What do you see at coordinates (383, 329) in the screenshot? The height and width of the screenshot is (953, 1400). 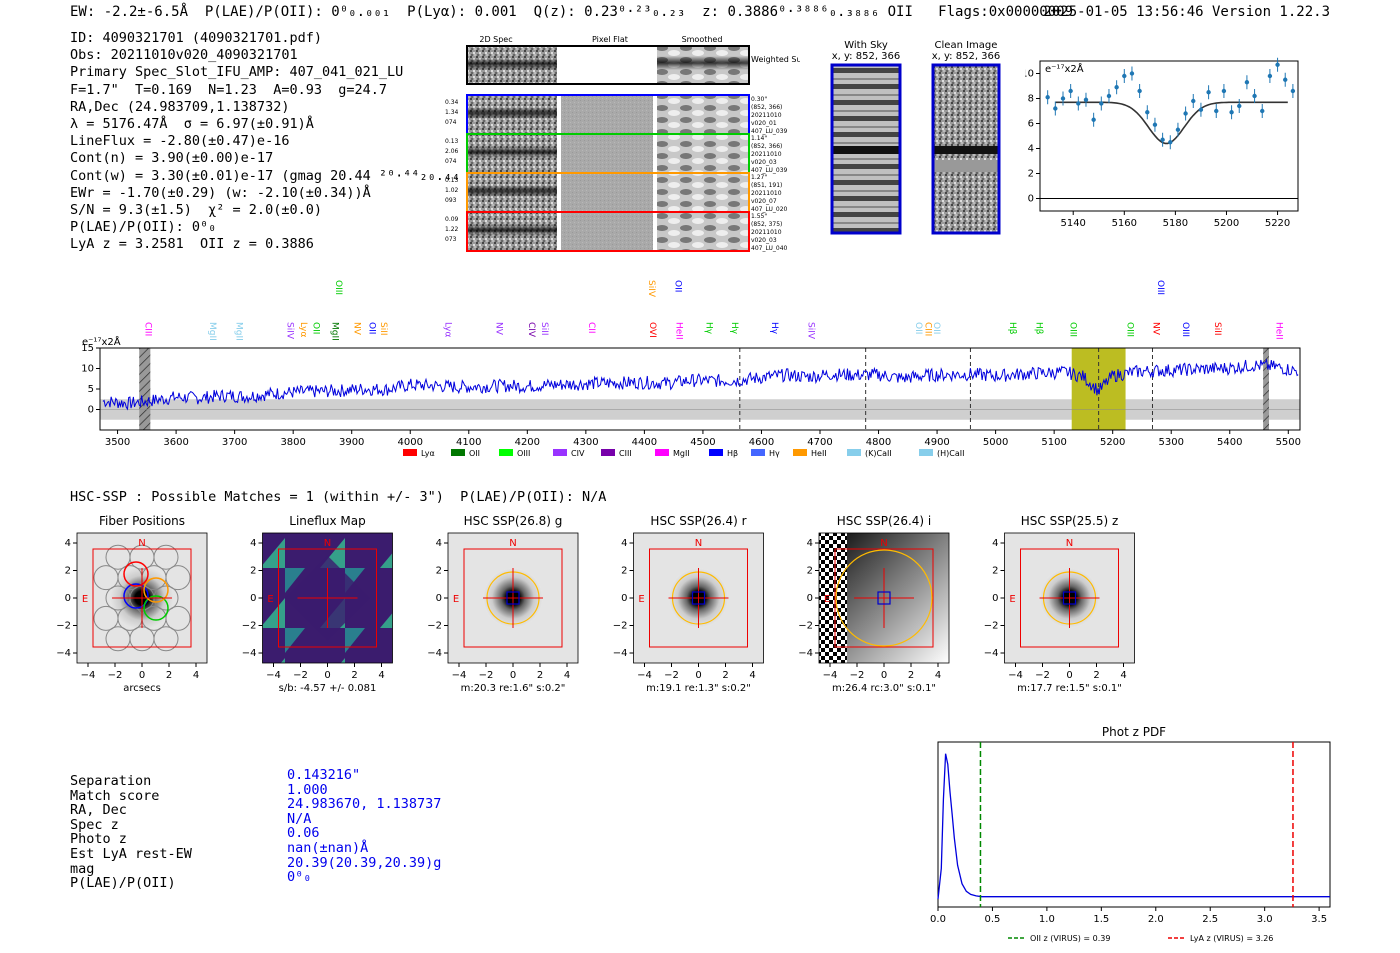 I see `emission-line-label: SiII` at bounding box center [383, 329].